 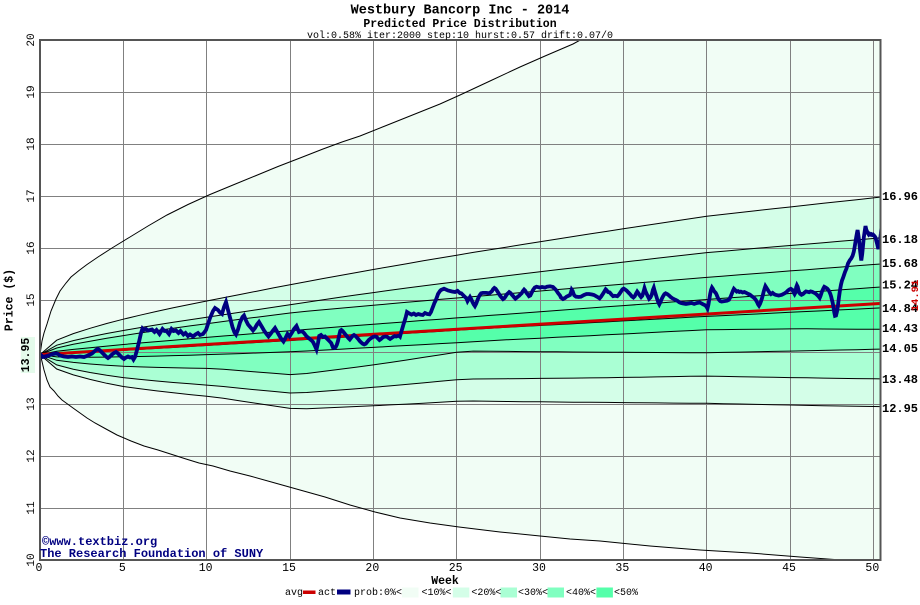 What do you see at coordinates (459, 24) in the screenshot?
I see `svg-text: Predicted Price Distribution` at bounding box center [459, 24].